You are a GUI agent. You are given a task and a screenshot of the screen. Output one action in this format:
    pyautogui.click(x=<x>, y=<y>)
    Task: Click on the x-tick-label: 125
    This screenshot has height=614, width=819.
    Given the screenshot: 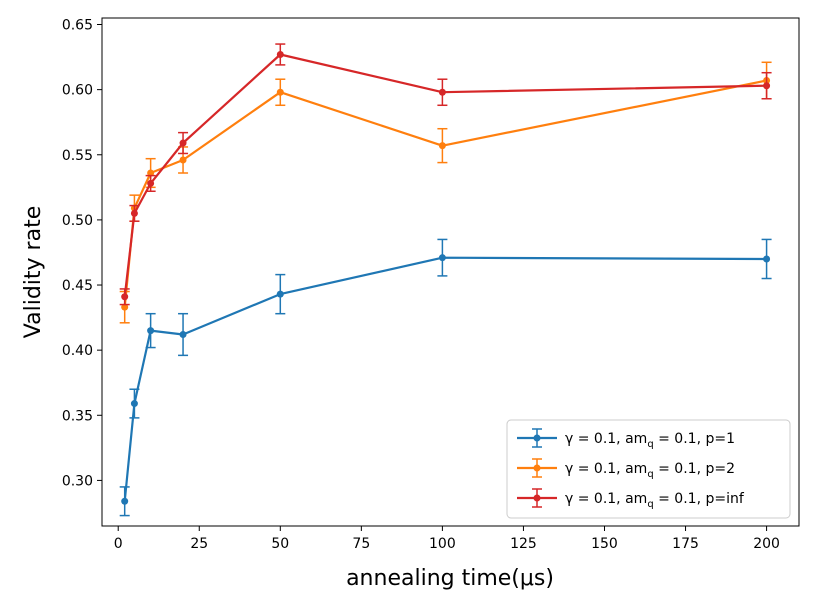 What is the action you would take?
    pyautogui.click(x=523, y=544)
    